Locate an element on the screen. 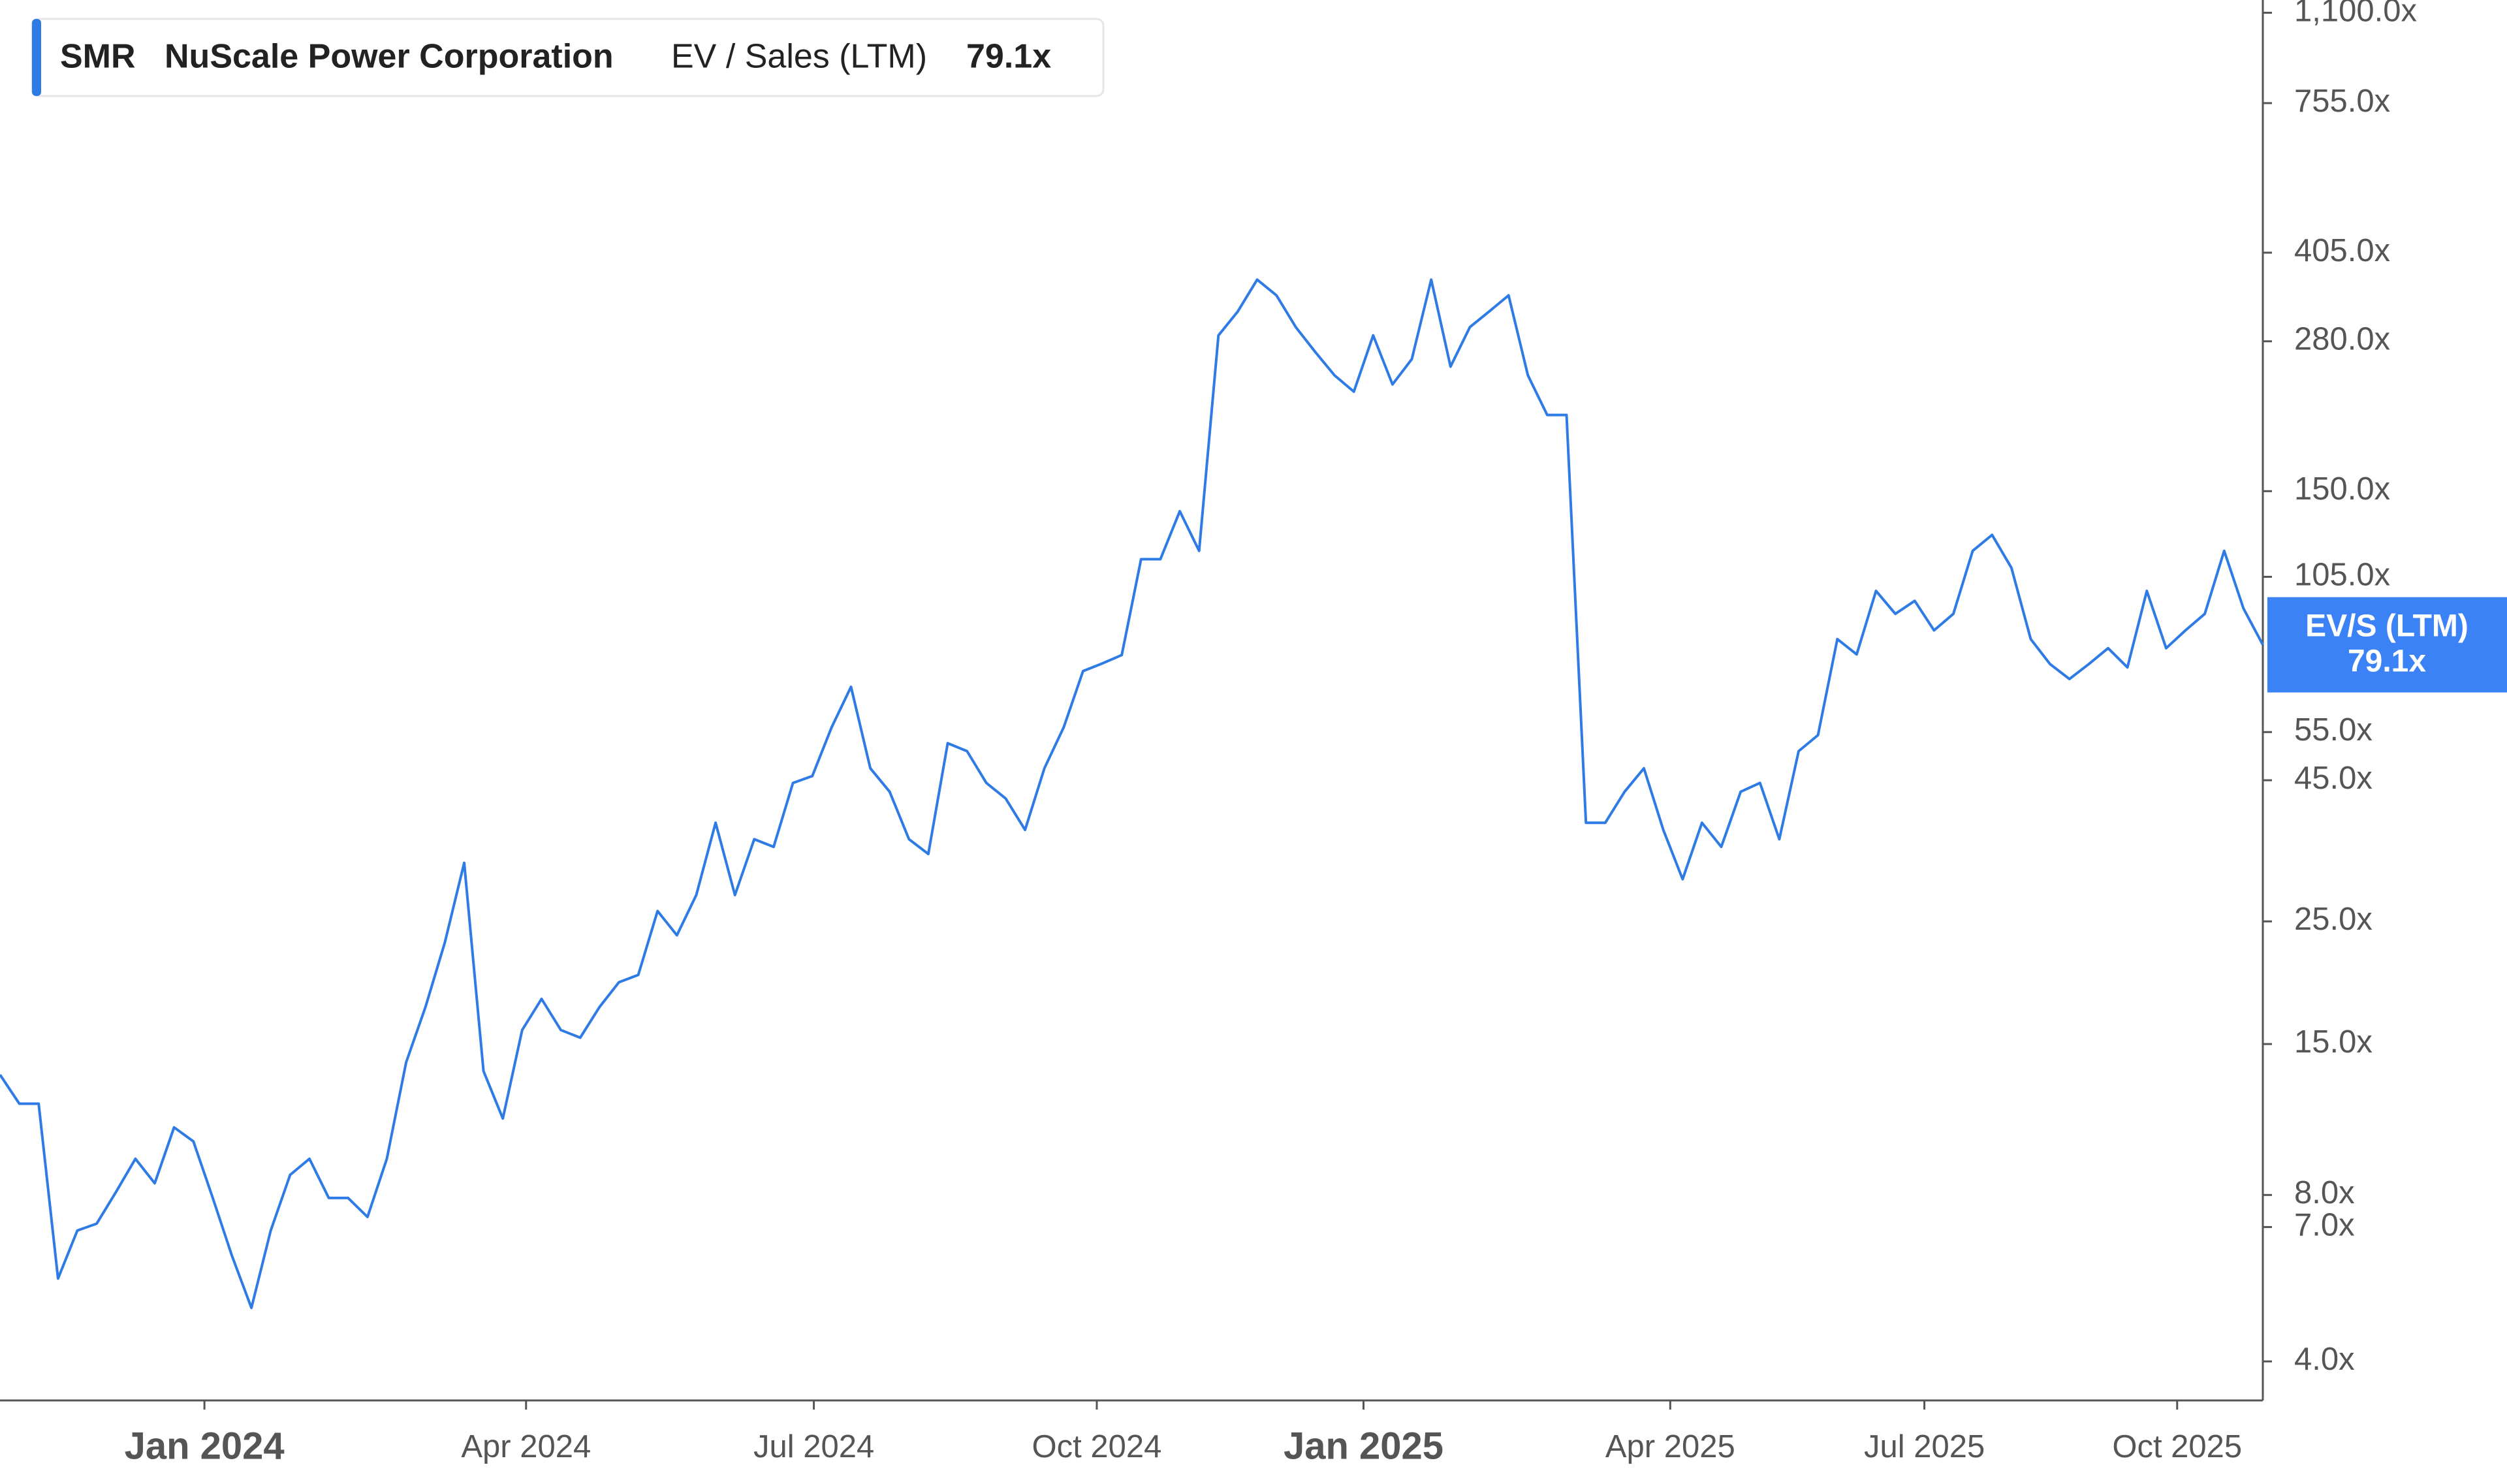 The width and height of the screenshot is (2507, 1484). y-tick-label: 1,100.0x is located at coordinates (2355, 14).